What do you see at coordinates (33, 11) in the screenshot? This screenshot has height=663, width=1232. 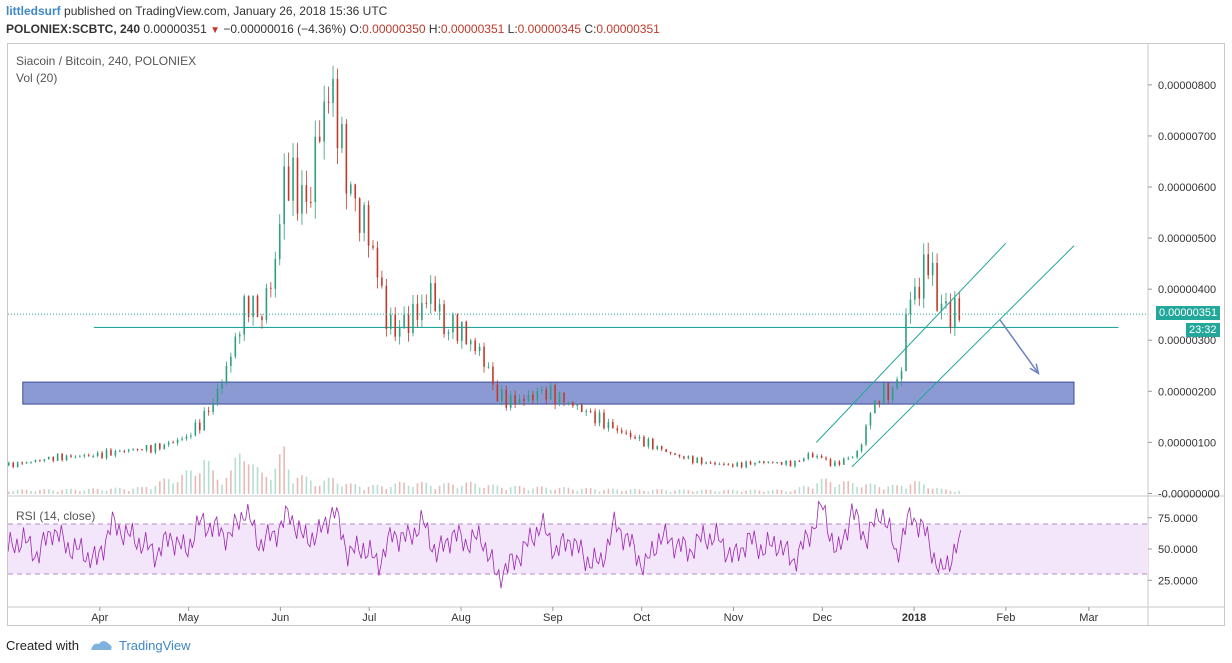 I see `publisher-link: littledsurf` at bounding box center [33, 11].